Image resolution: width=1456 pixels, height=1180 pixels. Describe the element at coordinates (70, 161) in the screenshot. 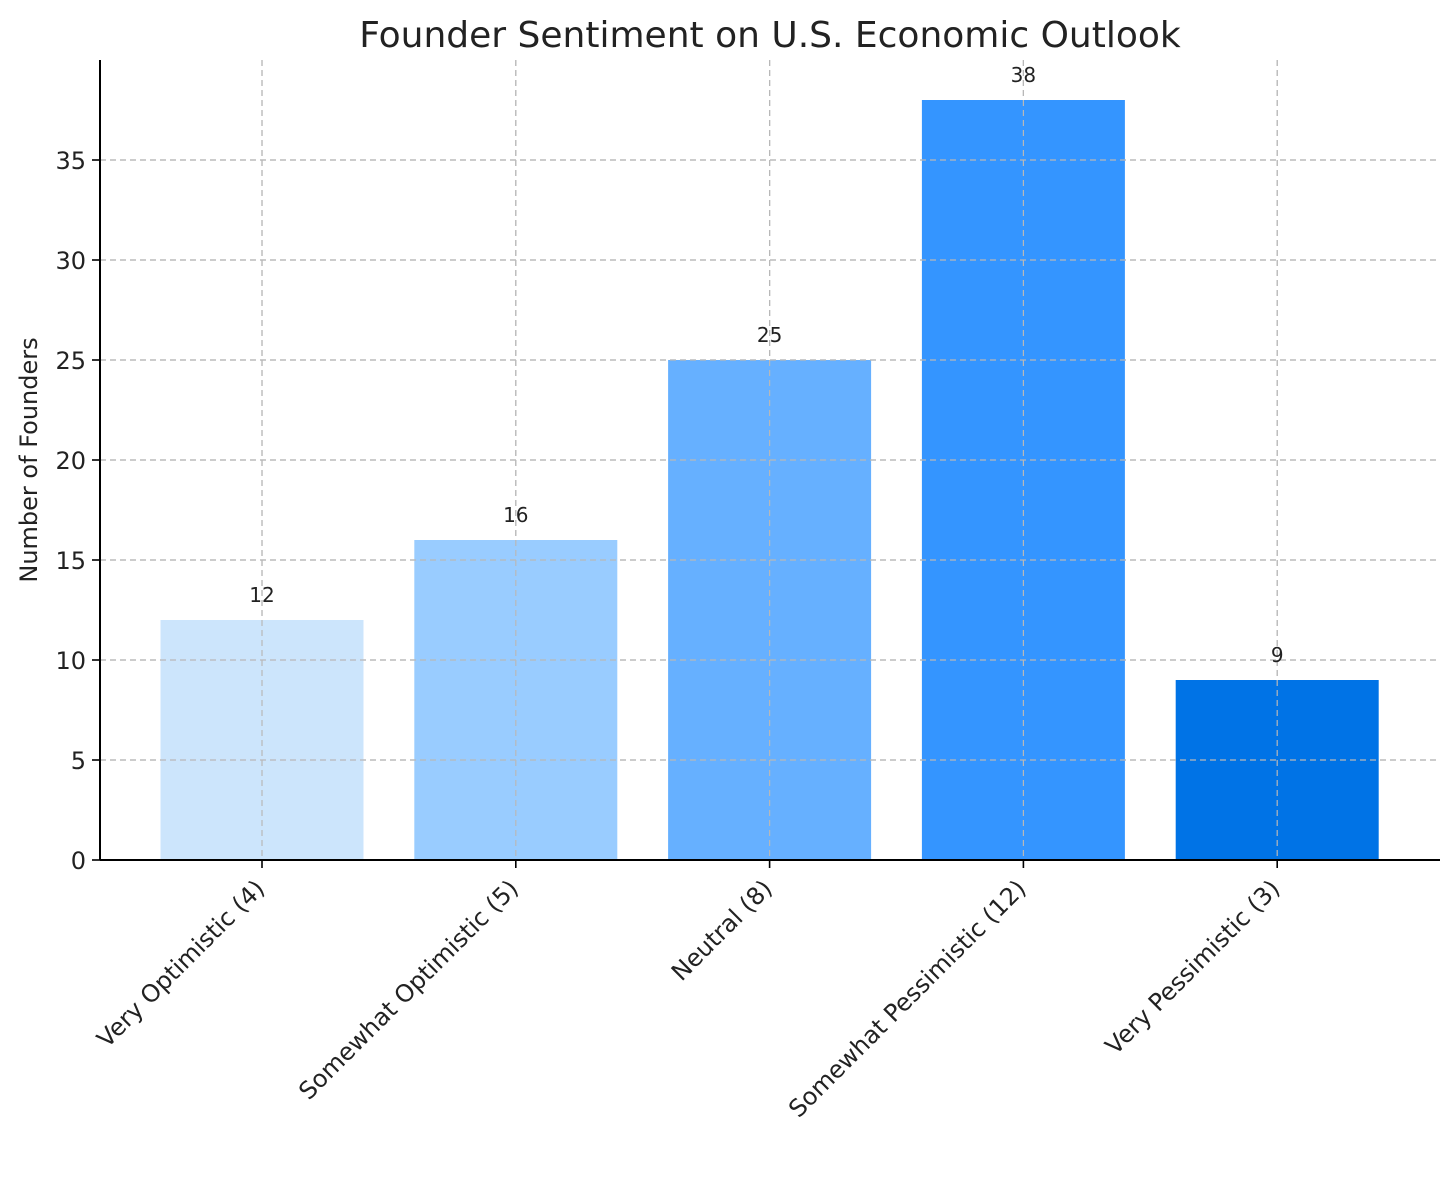

I see `y-tick-label: 35` at that location.